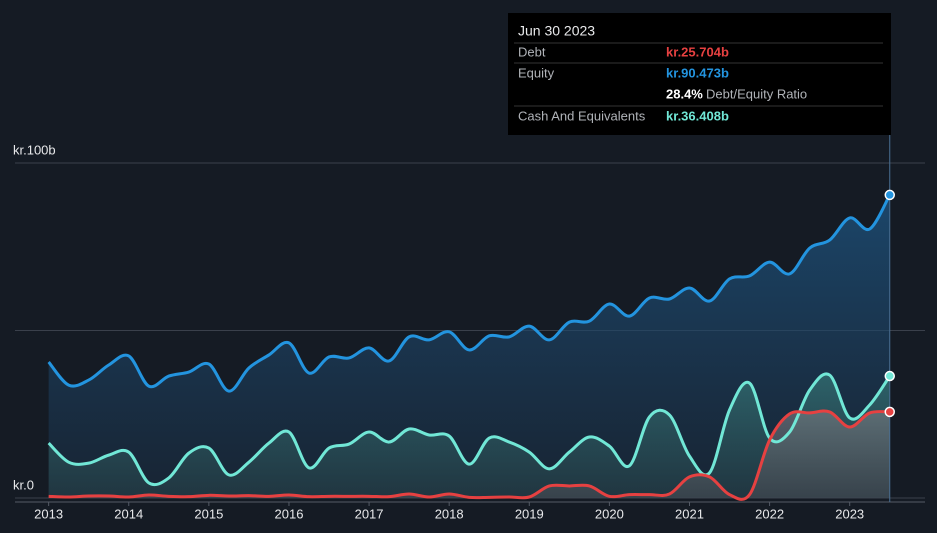 The height and width of the screenshot is (533, 937). What do you see at coordinates (556, 31) in the screenshot?
I see `tooltip-date: Jun 30 2023` at bounding box center [556, 31].